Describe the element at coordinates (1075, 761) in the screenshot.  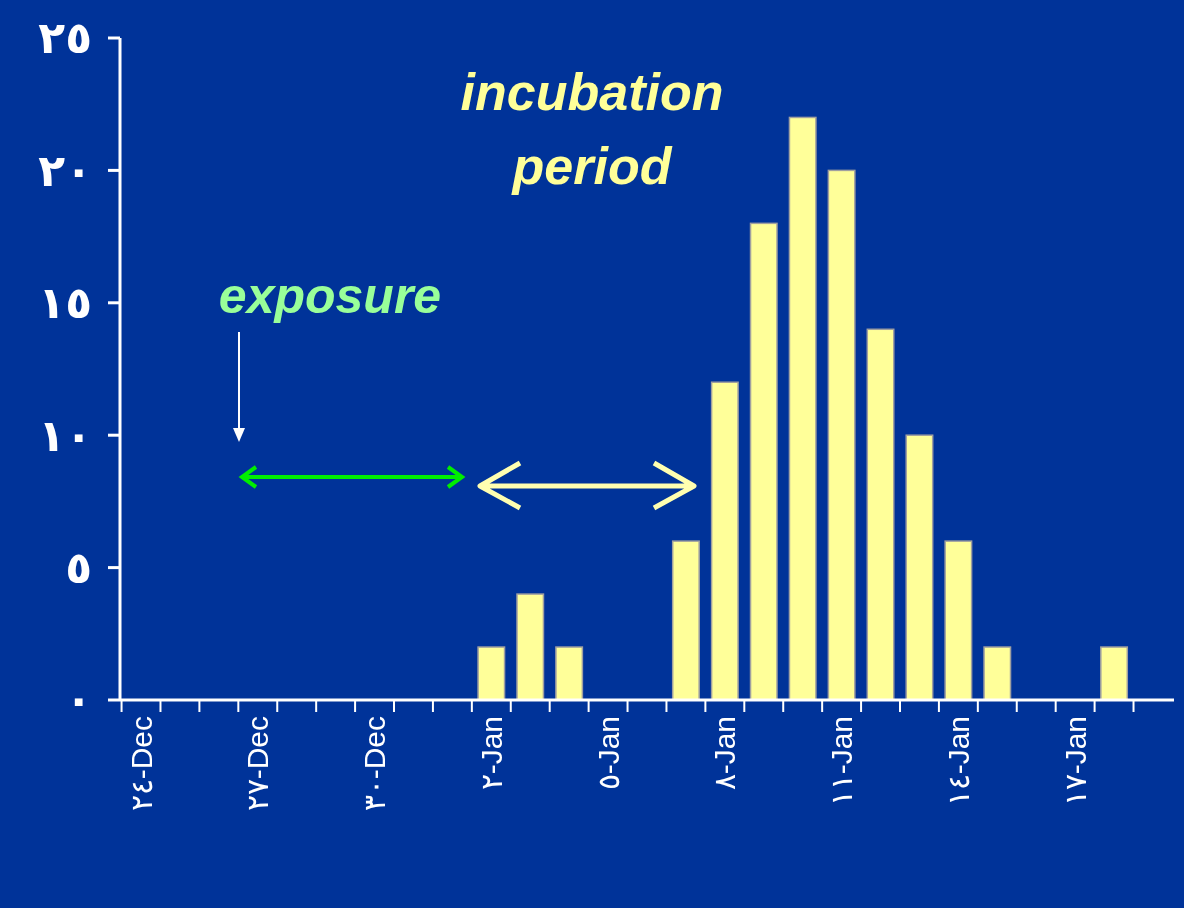
I see `x-tick-label: ١٧-Jan` at that location.